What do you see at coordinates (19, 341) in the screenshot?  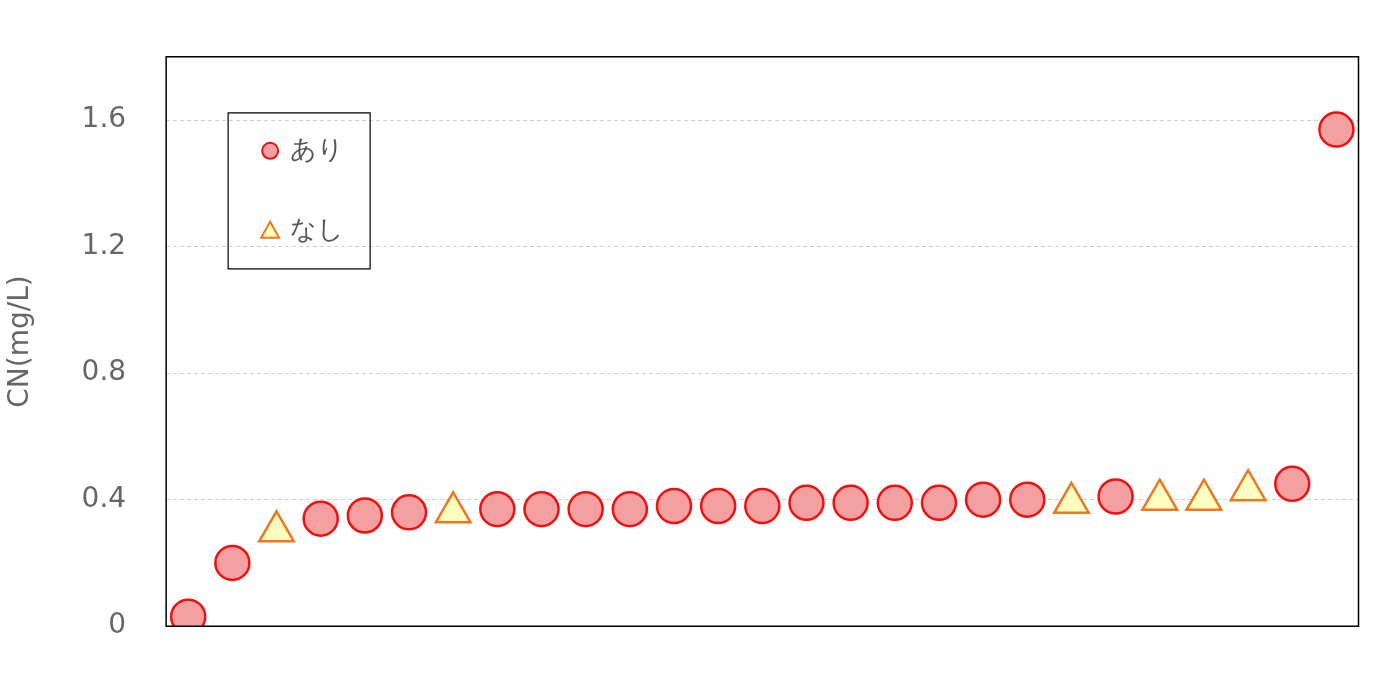 I see `y-axis-title: CN(mg/L)` at bounding box center [19, 341].